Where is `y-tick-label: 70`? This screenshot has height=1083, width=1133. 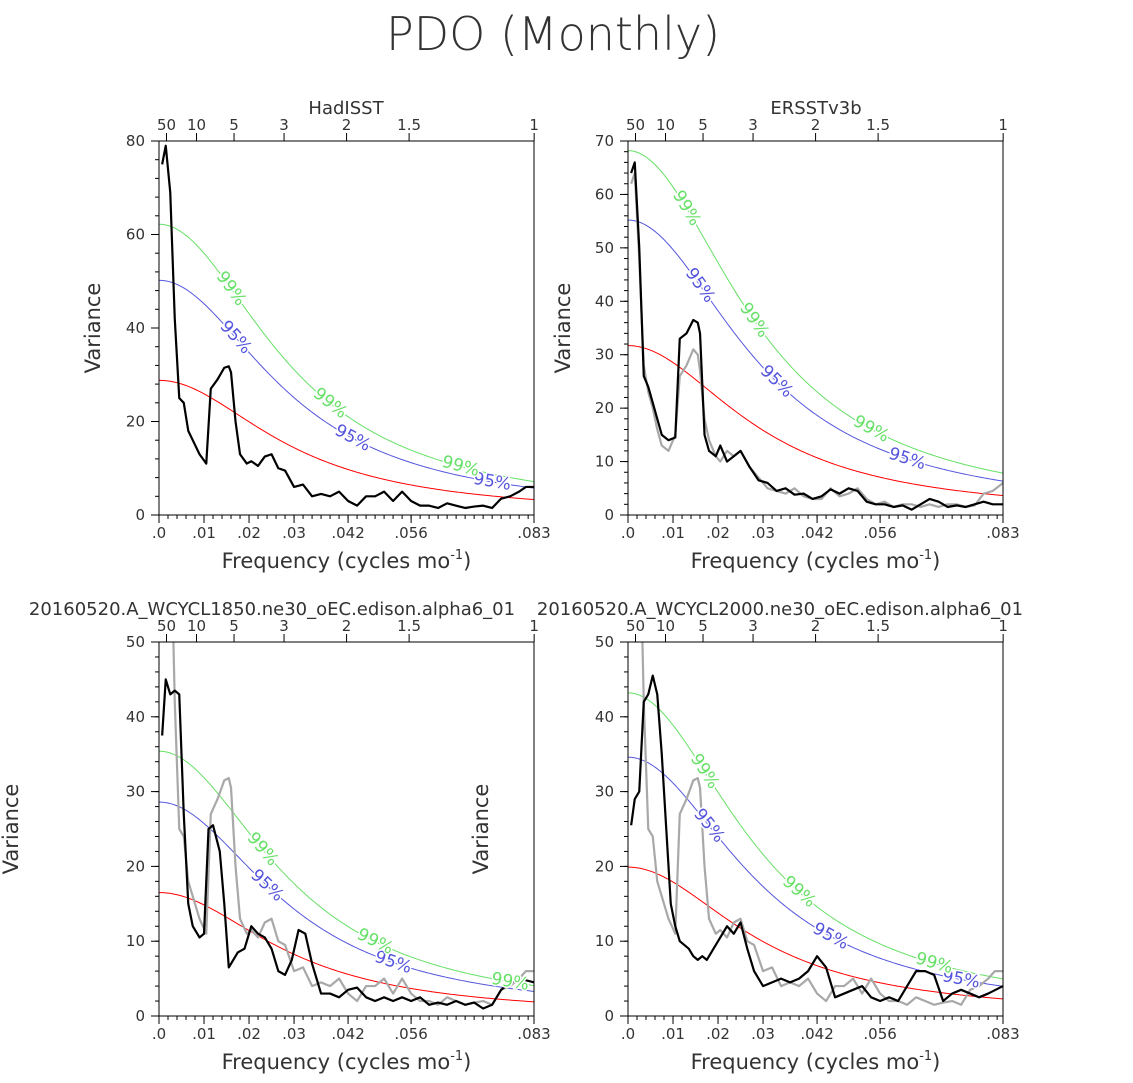
y-tick-label: 70 is located at coordinates (604, 141).